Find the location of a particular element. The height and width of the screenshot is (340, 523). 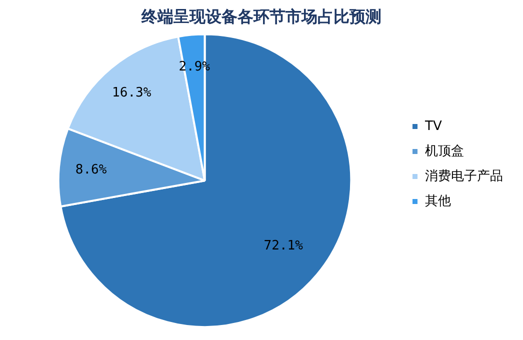

legend-label: 其他 is located at coordinates (438, 201).